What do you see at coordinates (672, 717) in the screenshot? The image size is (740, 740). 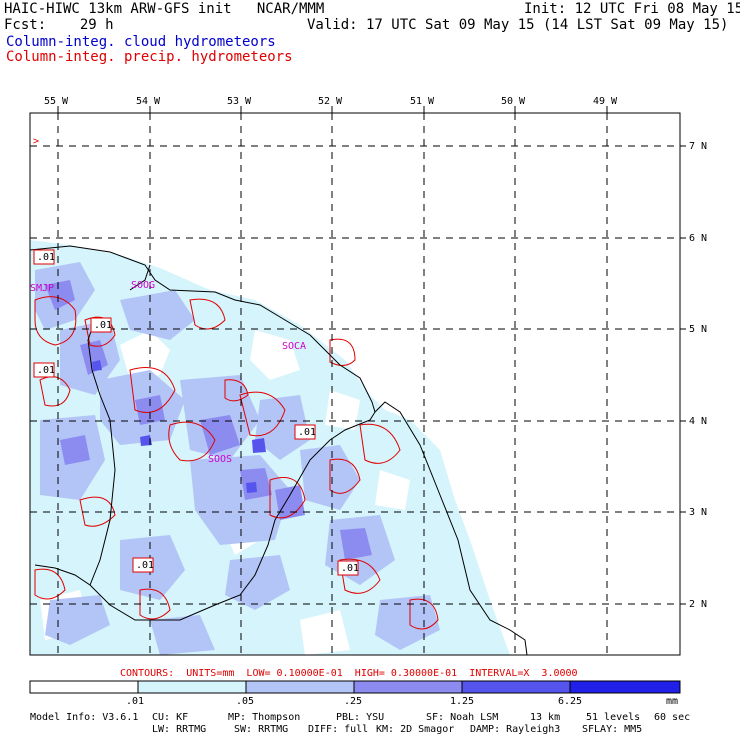 I see `footer-item: 60 sec` at bounding box center [672, 717].